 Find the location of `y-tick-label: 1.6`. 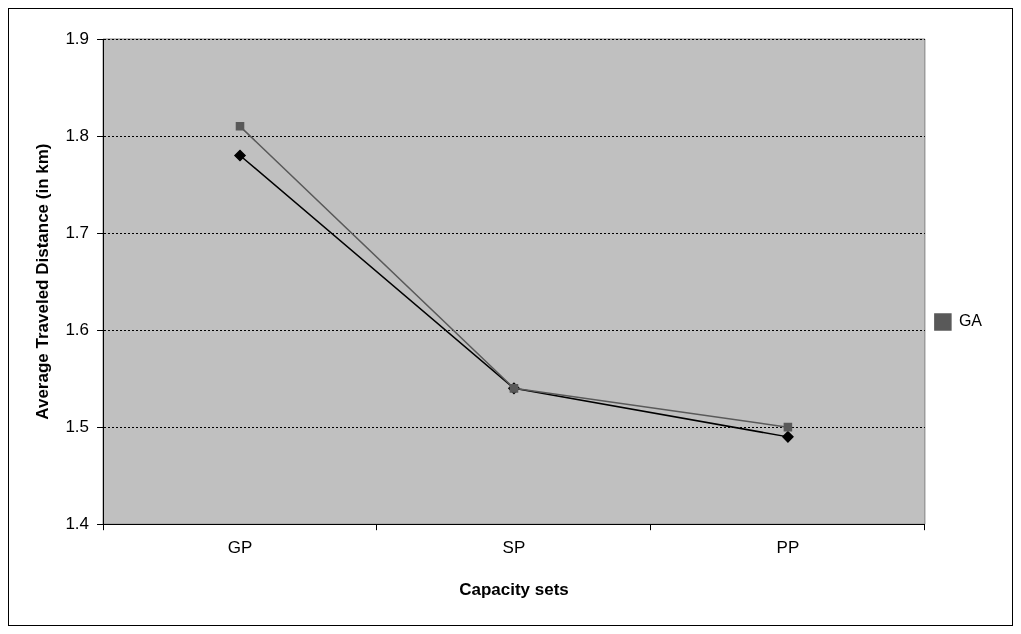

y-tick-label: 1.6 is located at coordinates (77, 329).